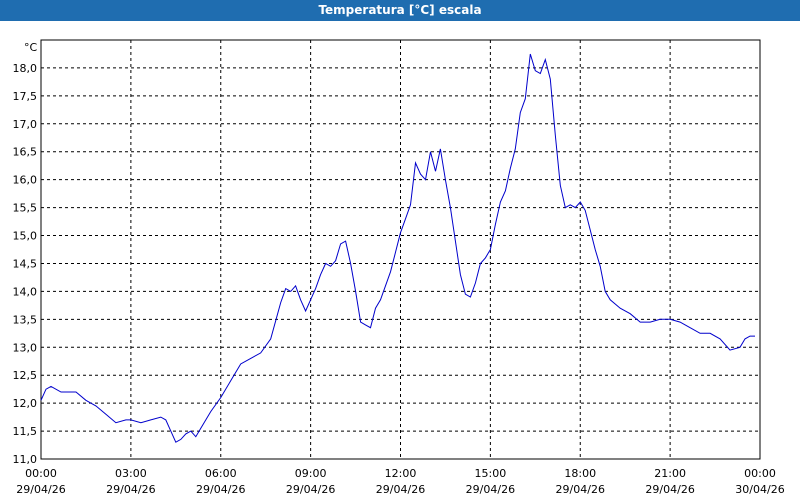 This screenshot has width=800, height=504. What do you see at coordinates (25, 431) in the screenshot?
I see `y-tick-label: 11,5` at bounding box center [25, 431].